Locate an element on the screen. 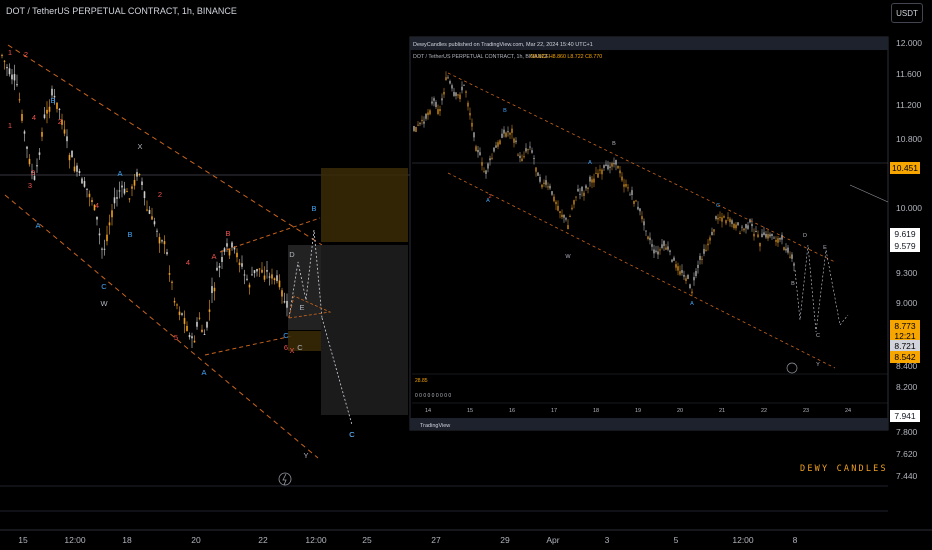 This screenshot has height=550, width=932. y-tick-label: 7.440 is located at coordinates (907, 476).